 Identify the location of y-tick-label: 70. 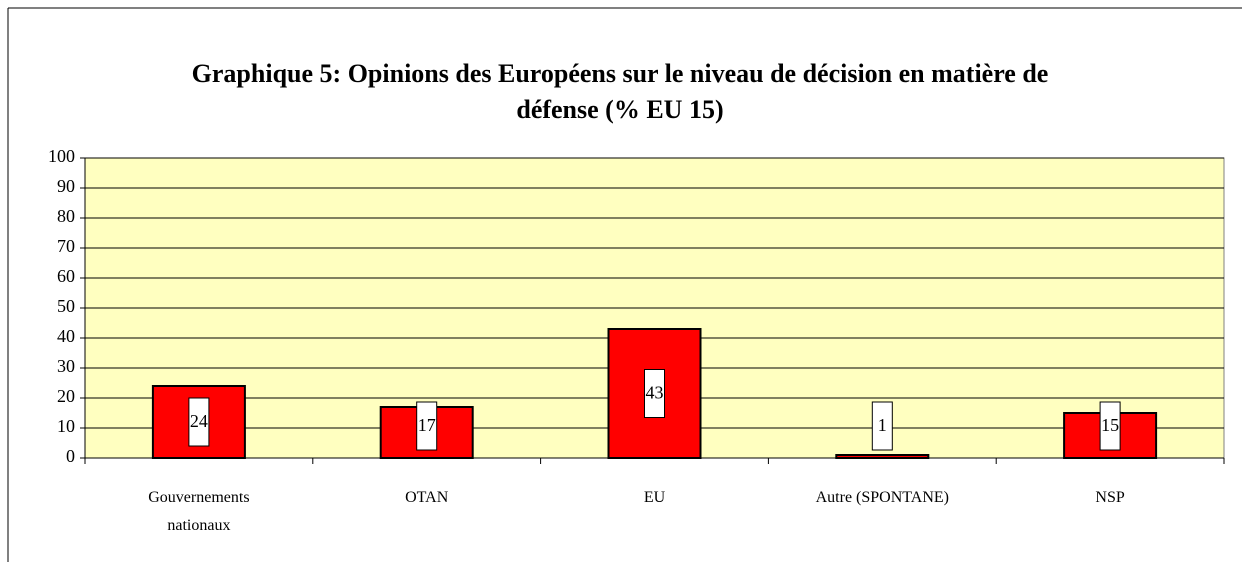
(66, 246).